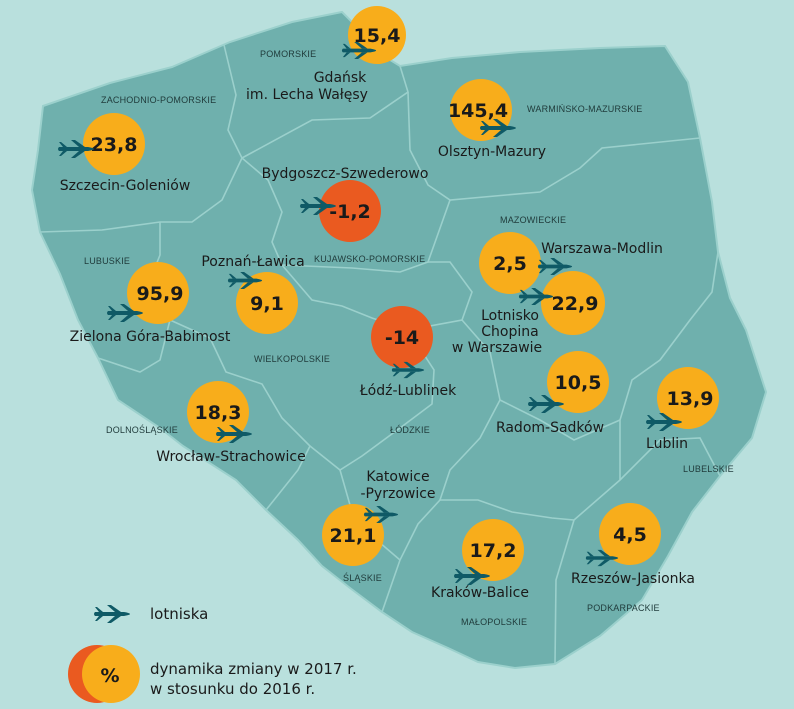  I want to click on bubble-lodz-circle, so click(402, 337).